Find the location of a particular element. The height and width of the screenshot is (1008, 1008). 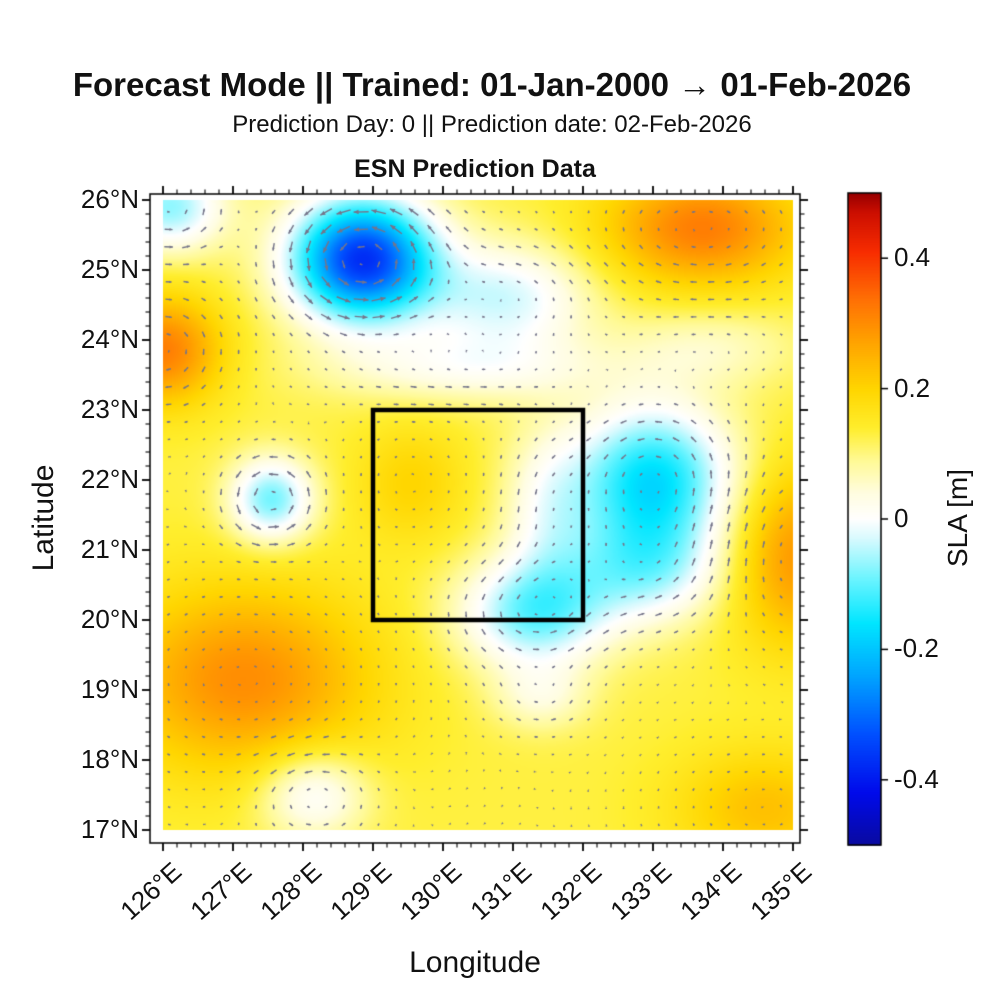

colorbar-tick-label: -0.2 is located at coordinates (916, 648).